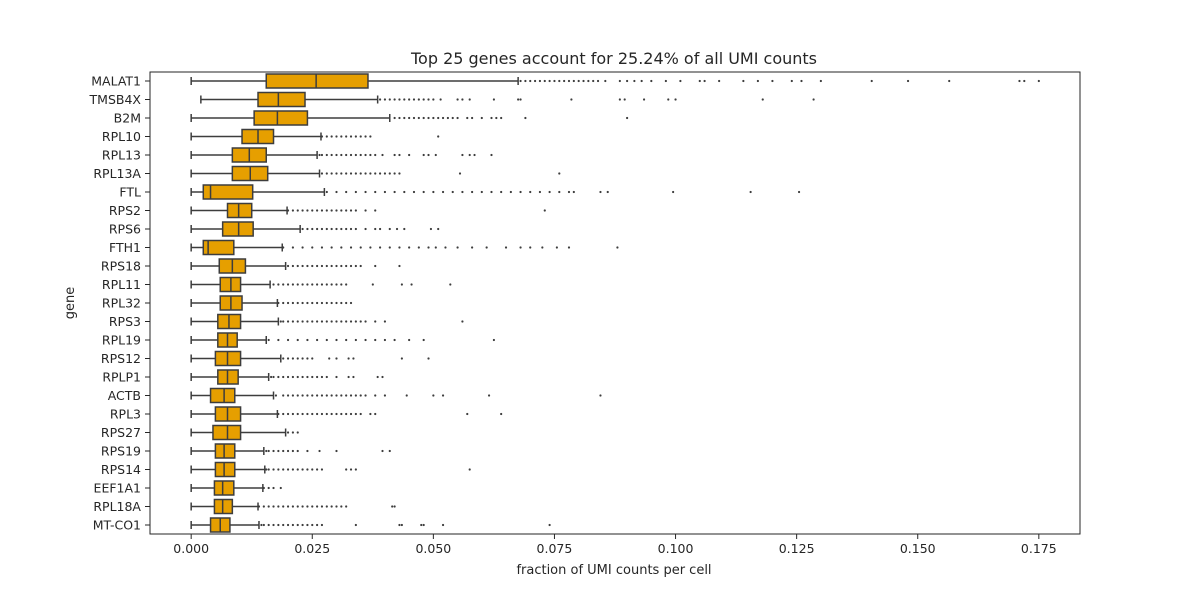 This screenshot has height=600, width=1200. Describe the element at coordinates (127, 118) in the screenshot. I see `y-tick-label: B2M` at that location.